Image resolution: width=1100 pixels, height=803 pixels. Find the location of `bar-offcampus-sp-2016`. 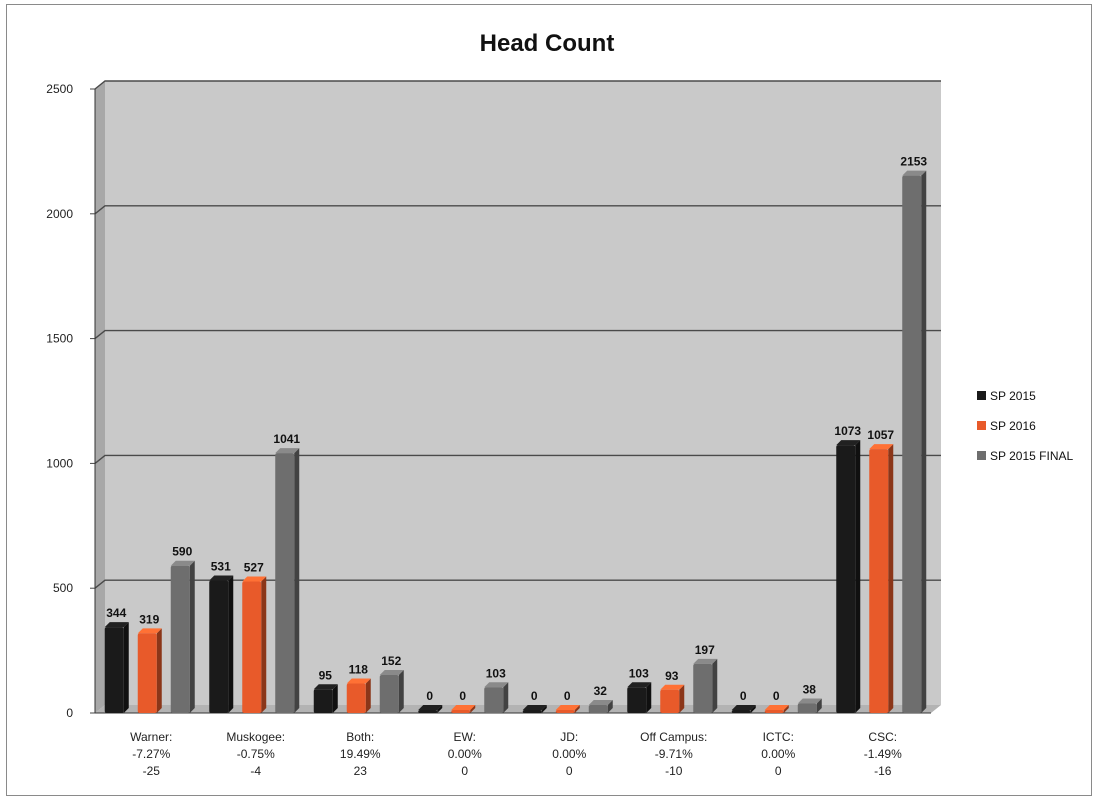

bar-offcampus-sp-2016 is located at coordinates (672, 698).